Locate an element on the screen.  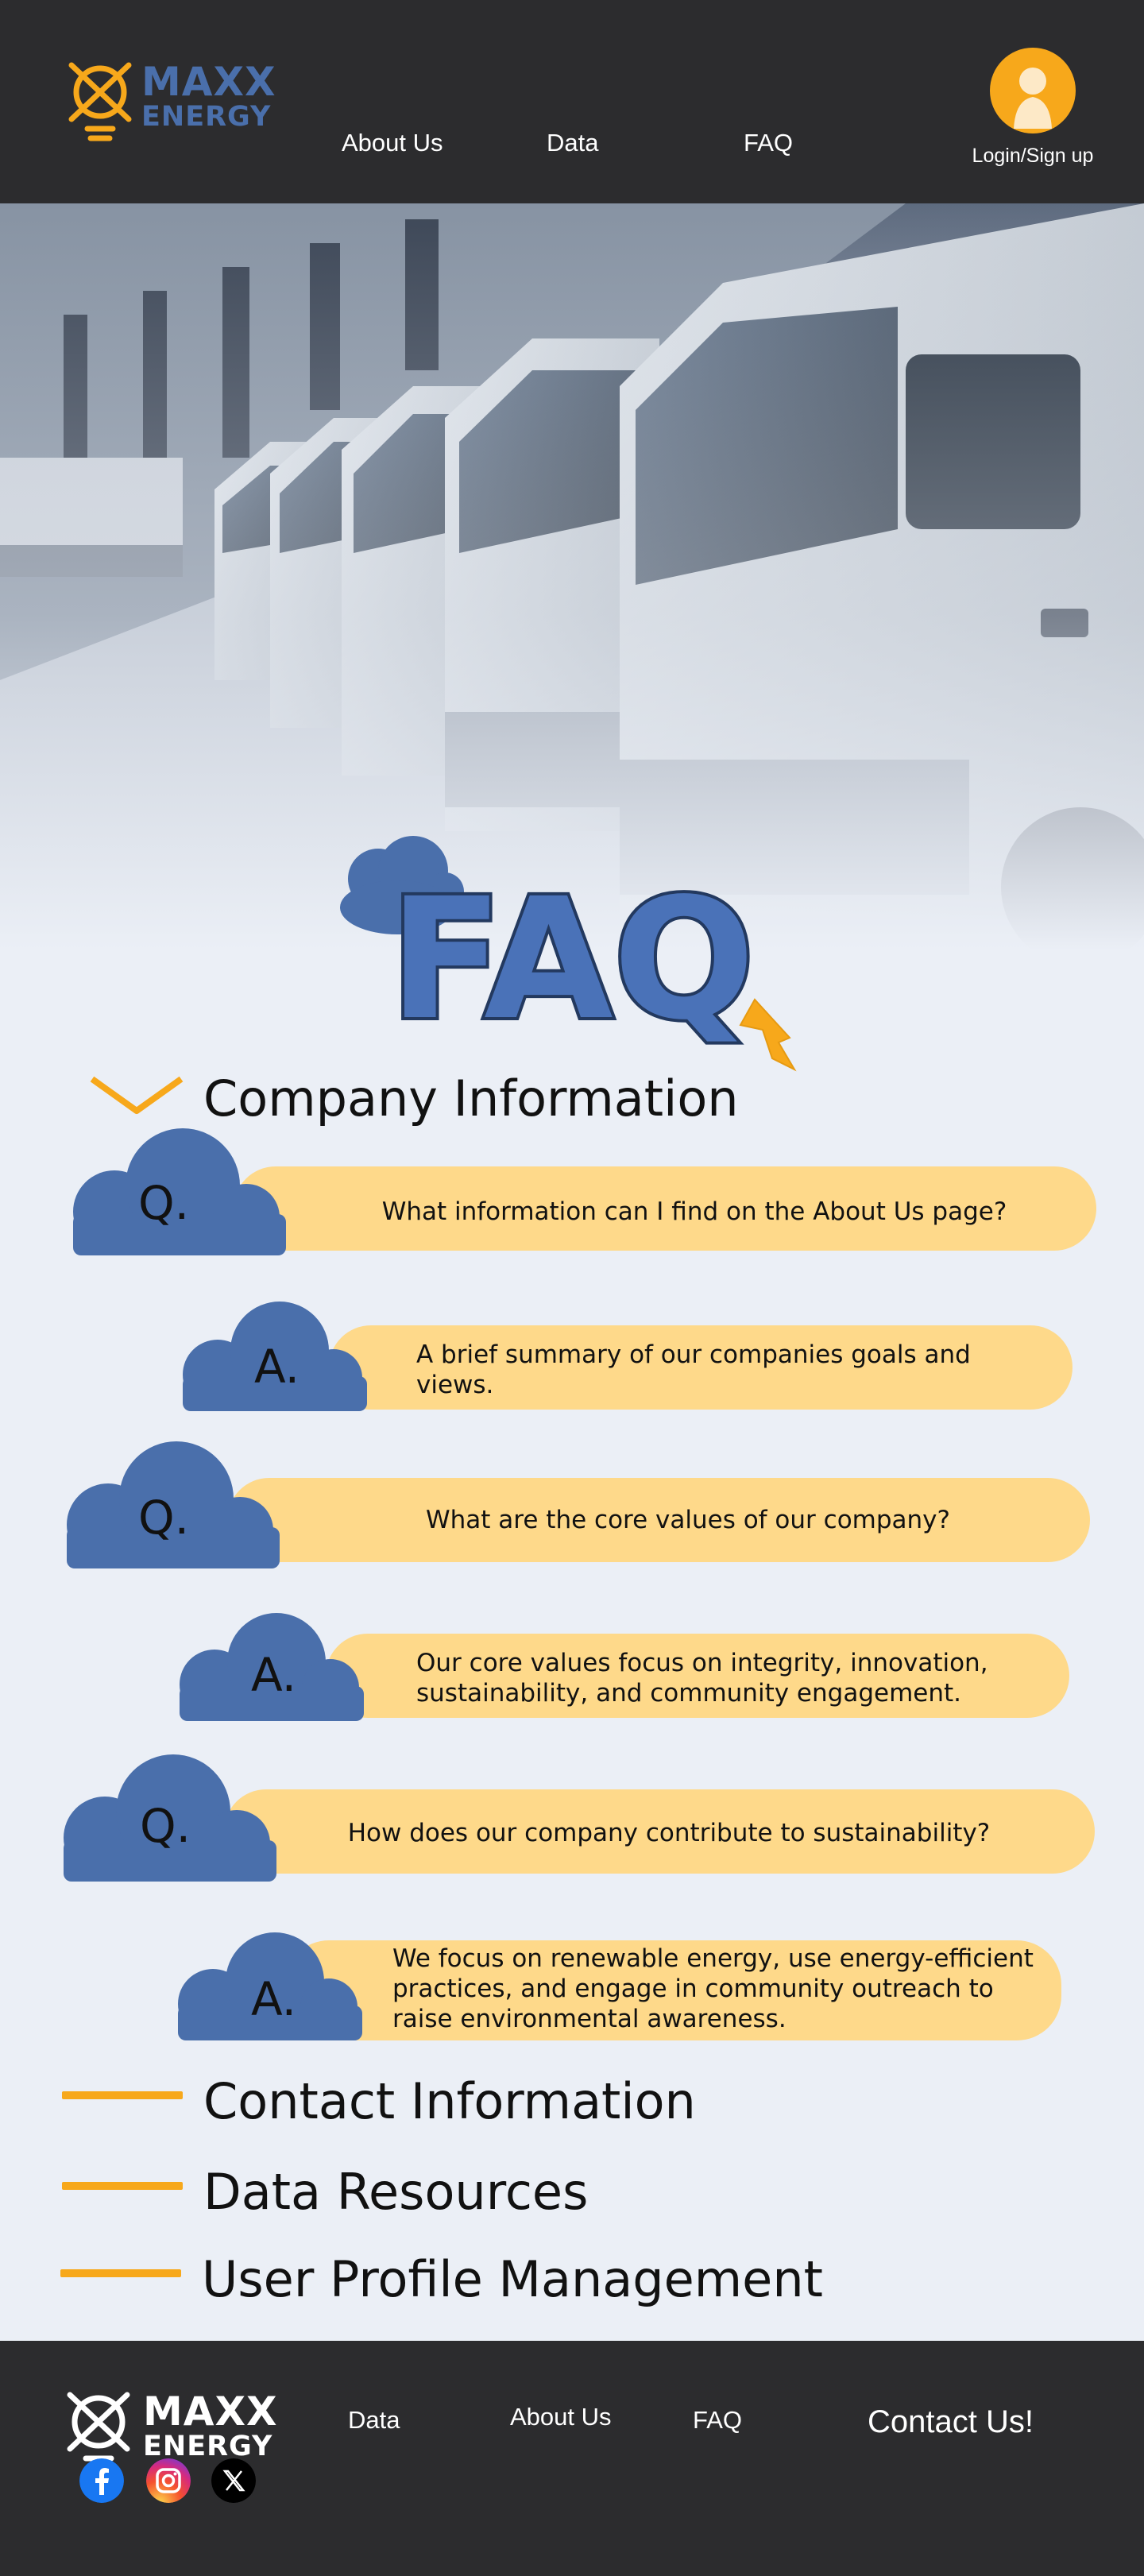
section-label: Contact Information is located at coordinates (449, 2101).